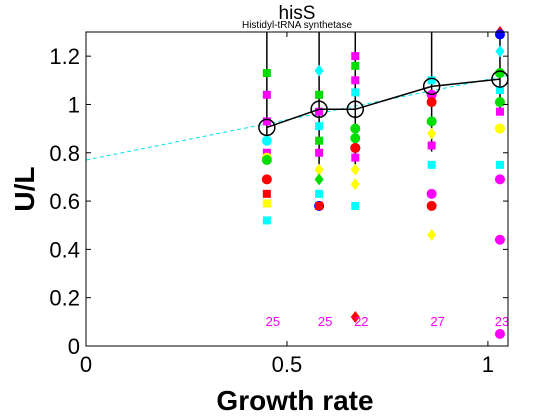  What do you see at coordinates (297, 25) in the screenshot?
I see `chart-subtitle: Histidyl-tRNA synthetase` at bounding box center [297, 25].